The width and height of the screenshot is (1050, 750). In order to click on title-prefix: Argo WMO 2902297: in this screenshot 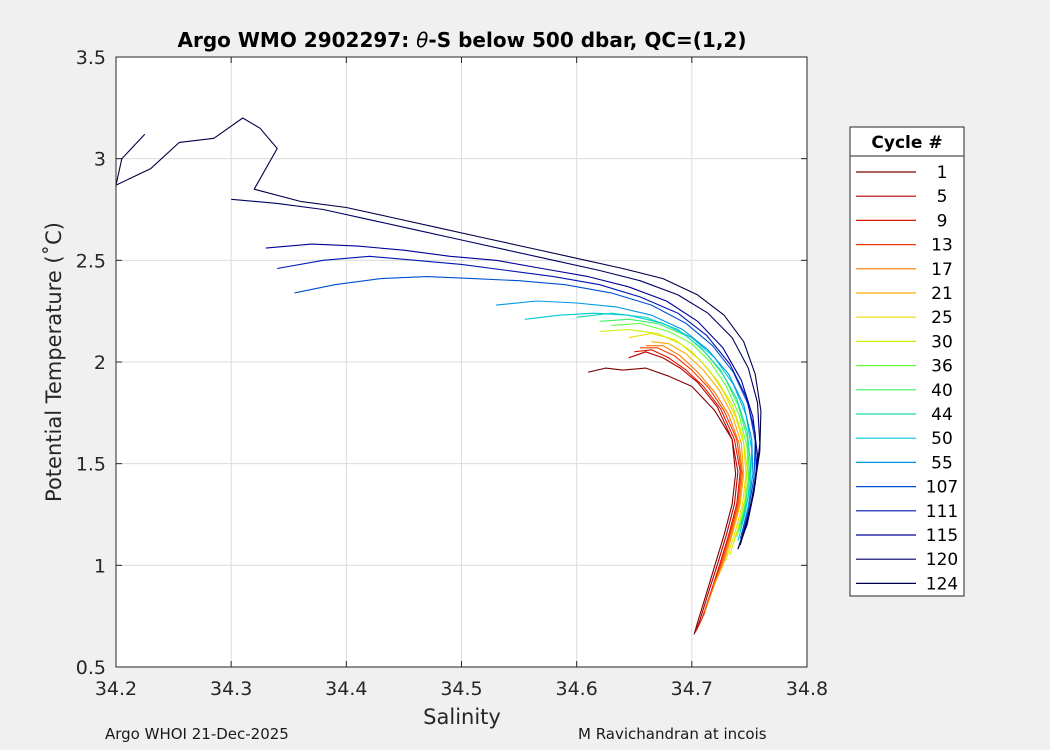, I will do `click(297, 40)`.